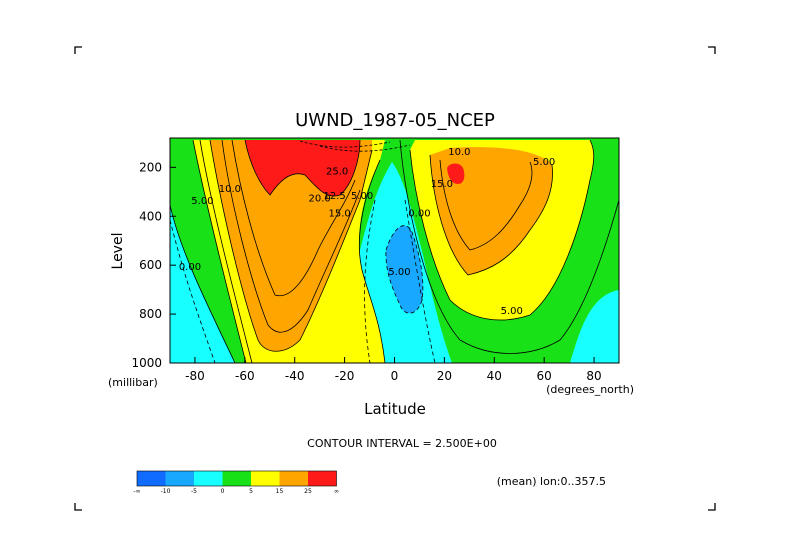 Image resolution: width=789 pixels, height=558 pixels. I want to click on y-axis-units: (millibar), so click(133, 382).